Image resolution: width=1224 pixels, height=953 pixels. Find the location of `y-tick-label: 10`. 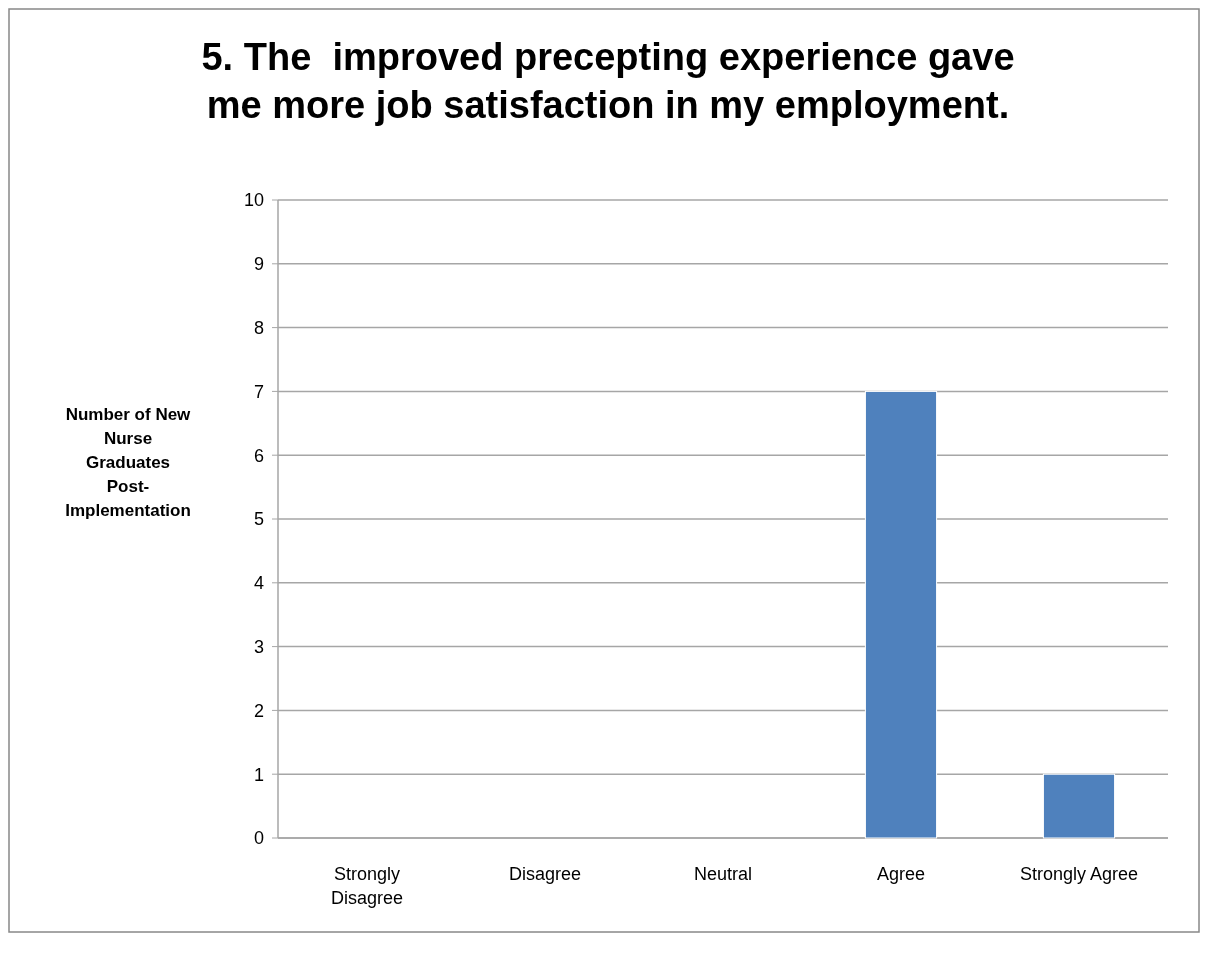

y-tick-label: 10 is located at coordinates (253, 200).